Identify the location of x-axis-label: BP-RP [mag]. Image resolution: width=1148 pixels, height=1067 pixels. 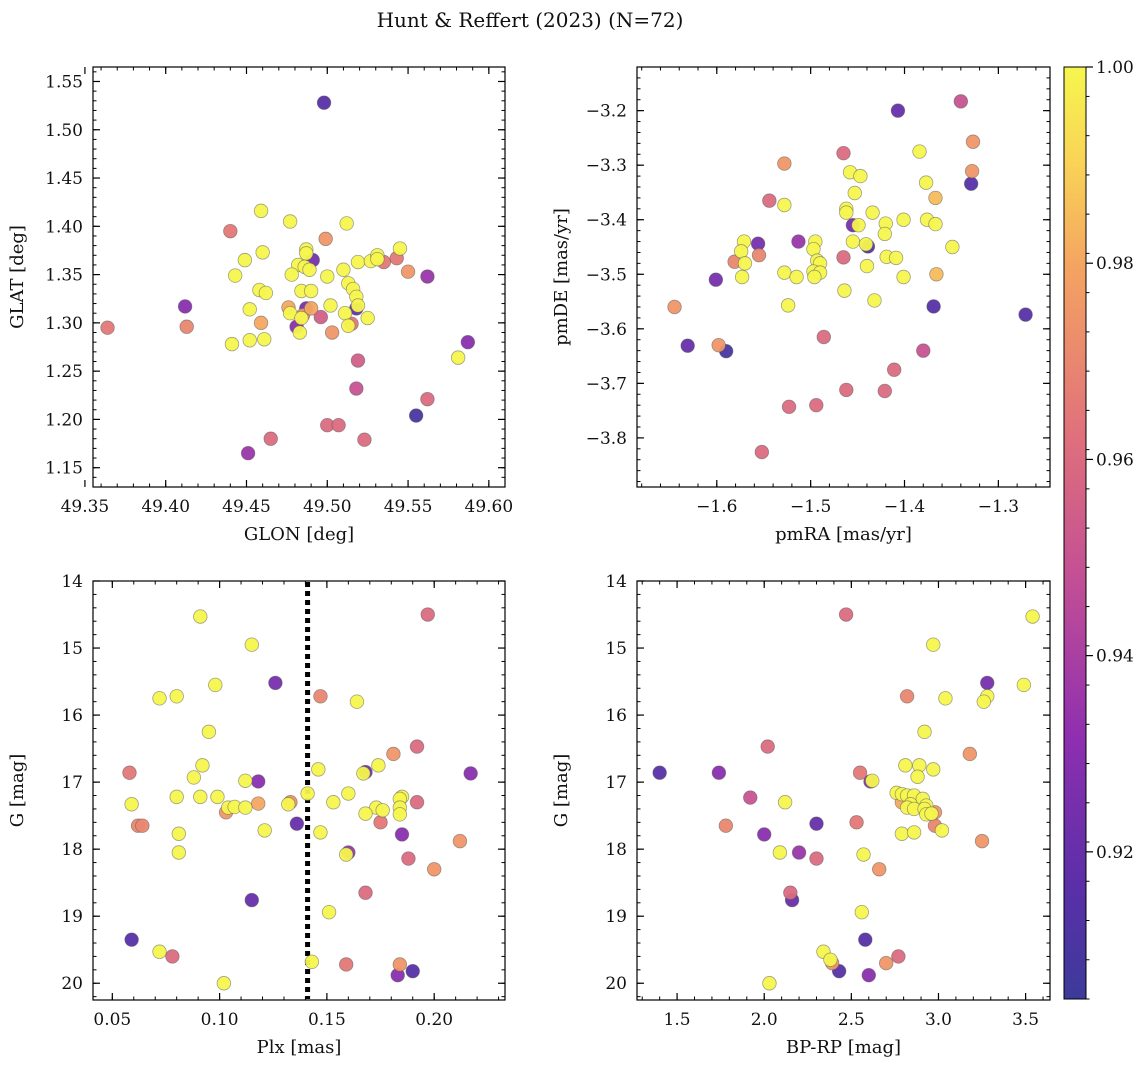
(843, 1047).